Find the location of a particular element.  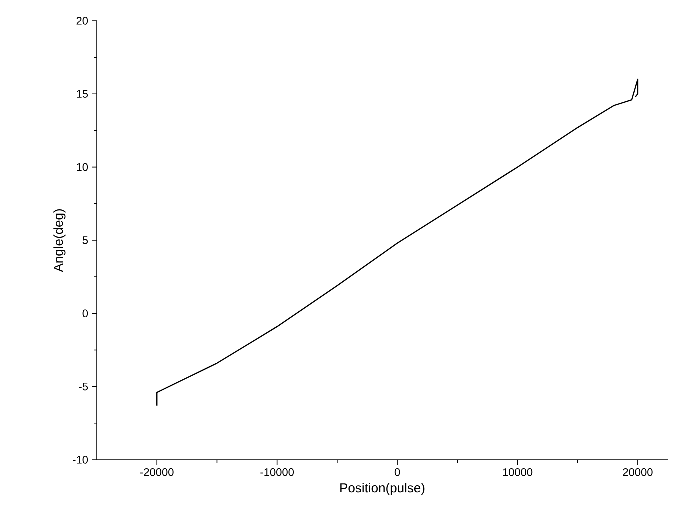

y-tick-label: -5 is located at coordinates (83, 386).